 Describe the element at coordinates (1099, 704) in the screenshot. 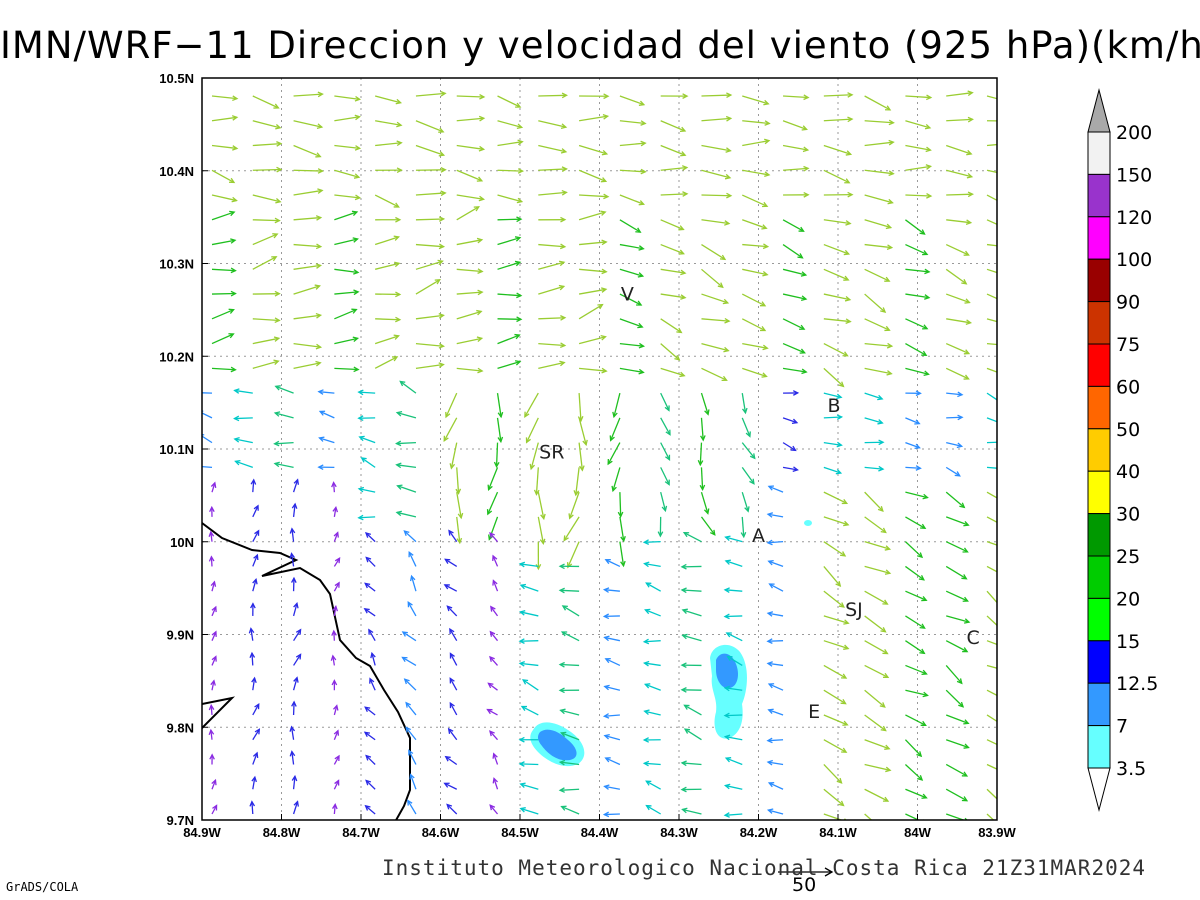

I see `legend-swatch` at that location.